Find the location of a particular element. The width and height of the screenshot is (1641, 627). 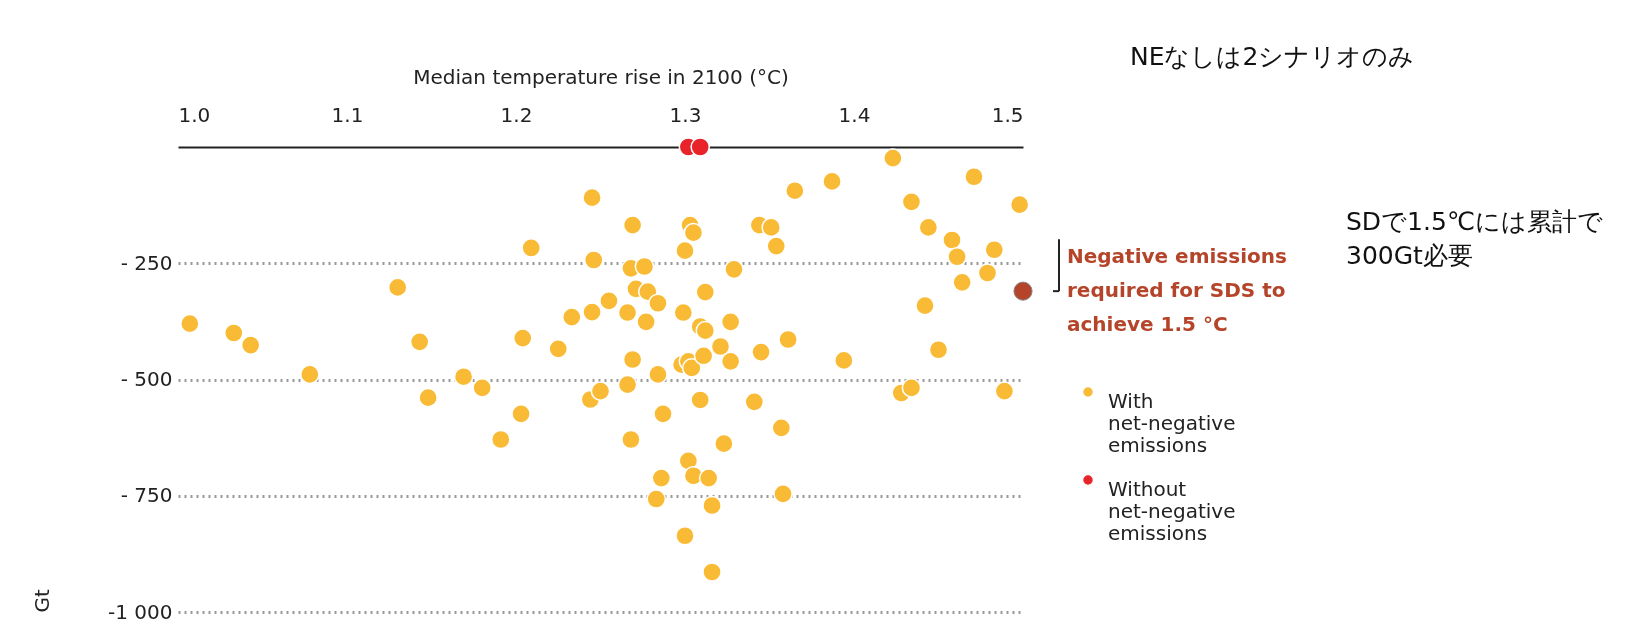

x-tick-label: 1.0 is located at coordinates (194, 114).